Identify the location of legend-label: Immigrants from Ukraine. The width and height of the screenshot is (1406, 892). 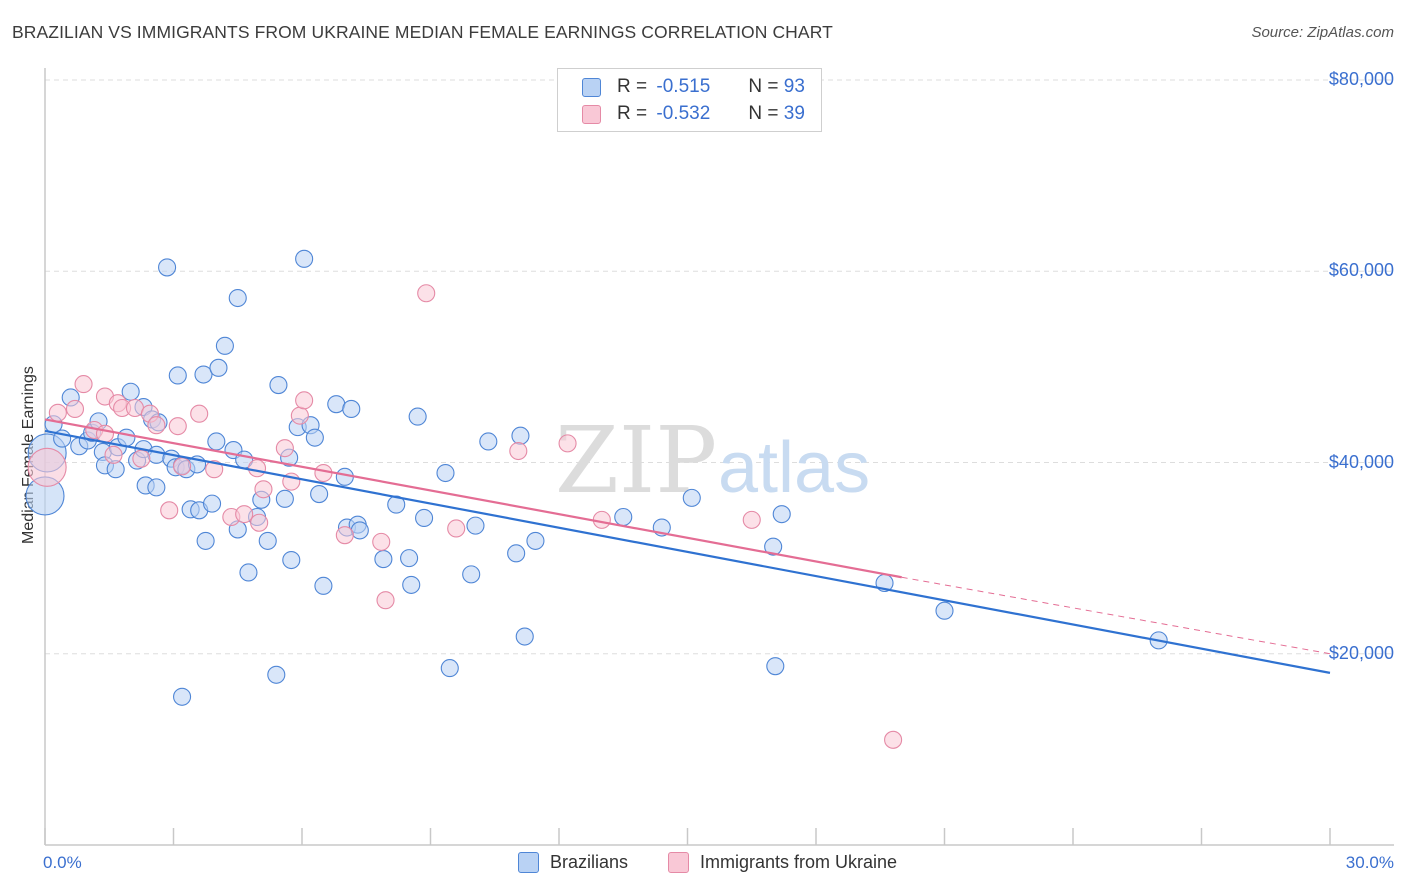
(799, 862).